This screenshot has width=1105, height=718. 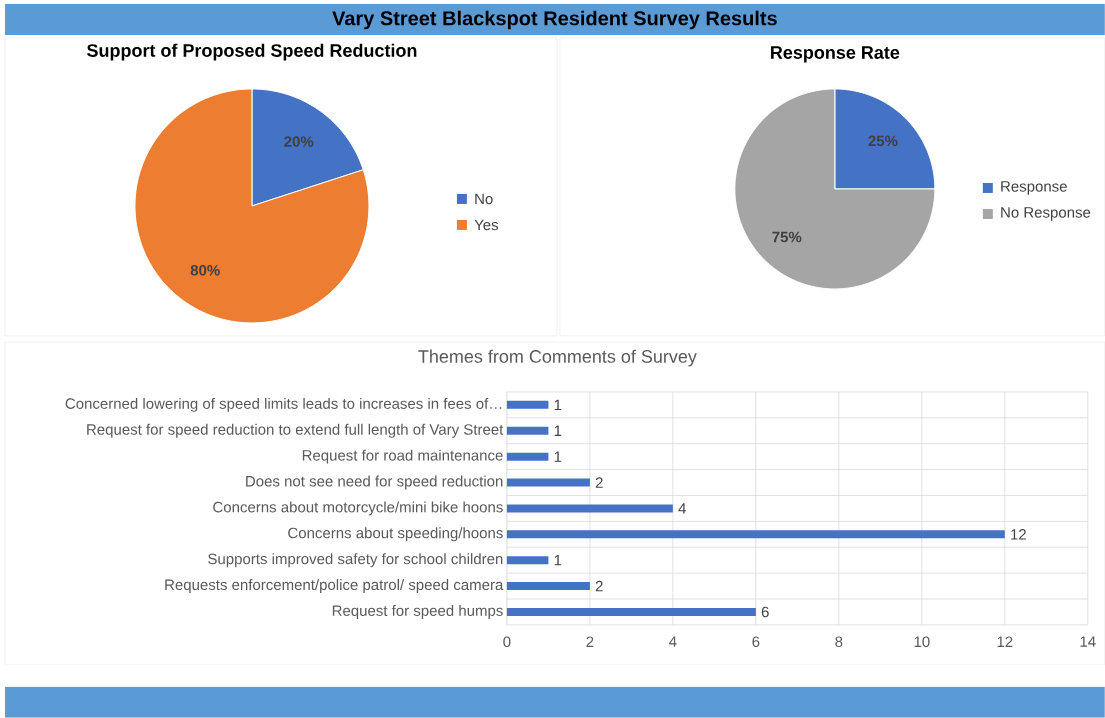 What do you see at coordinates (252, 52) in the screenshot?
I see `chart-title: Support of Proposed Speed Reduction` at bounding box center [252, 52].